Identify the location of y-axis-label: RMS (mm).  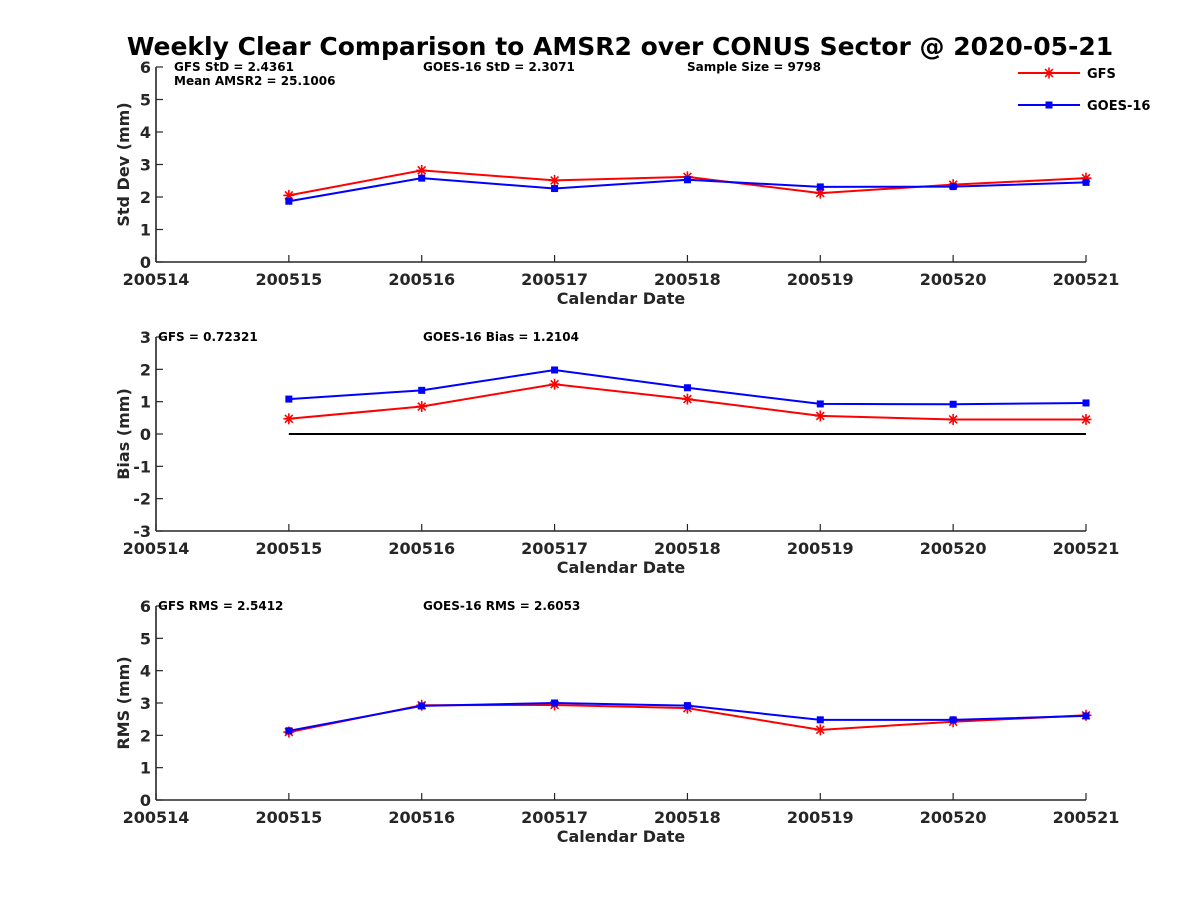
(123, 702).